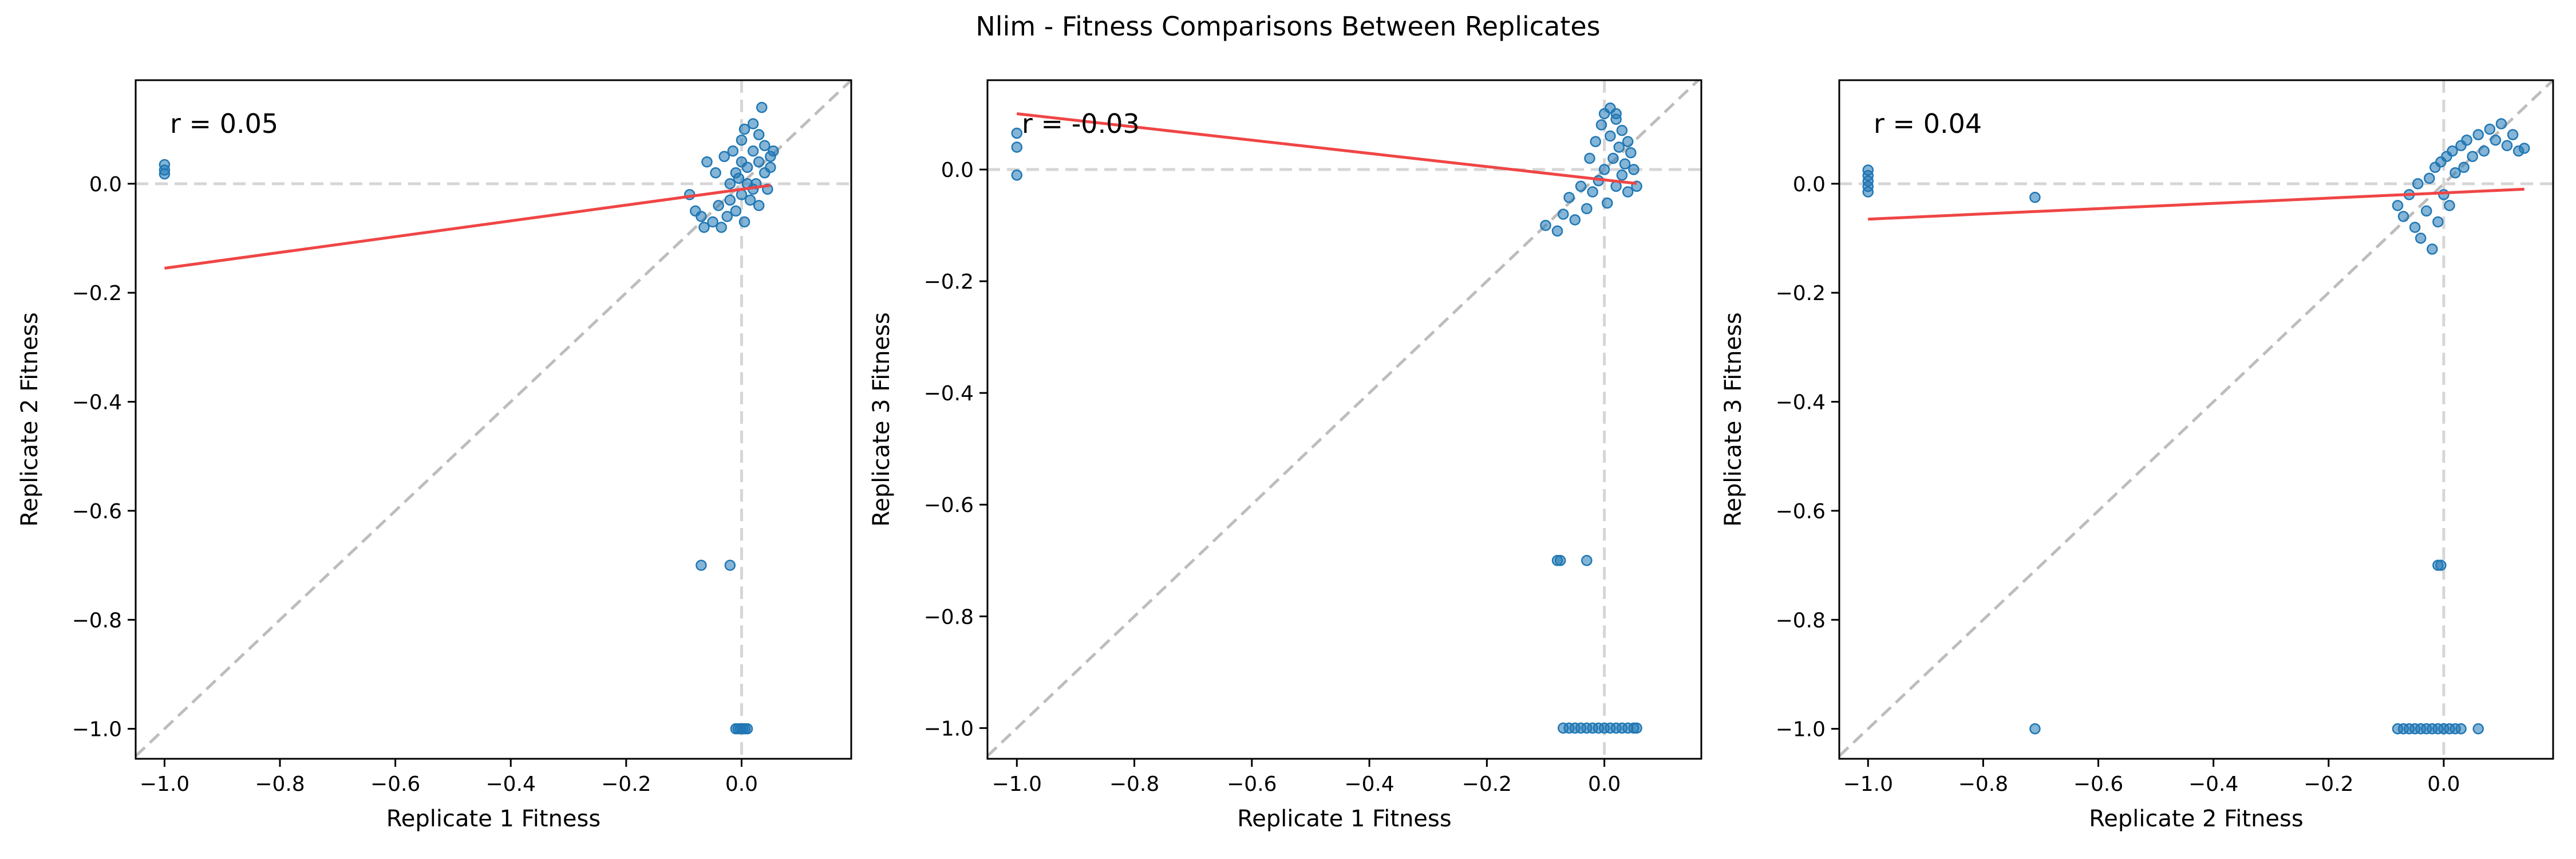  Describe the element at coordinates (2196, 819) in the screenshot. I see `x-axis-label: Replicate 2 Fitness` at that location.